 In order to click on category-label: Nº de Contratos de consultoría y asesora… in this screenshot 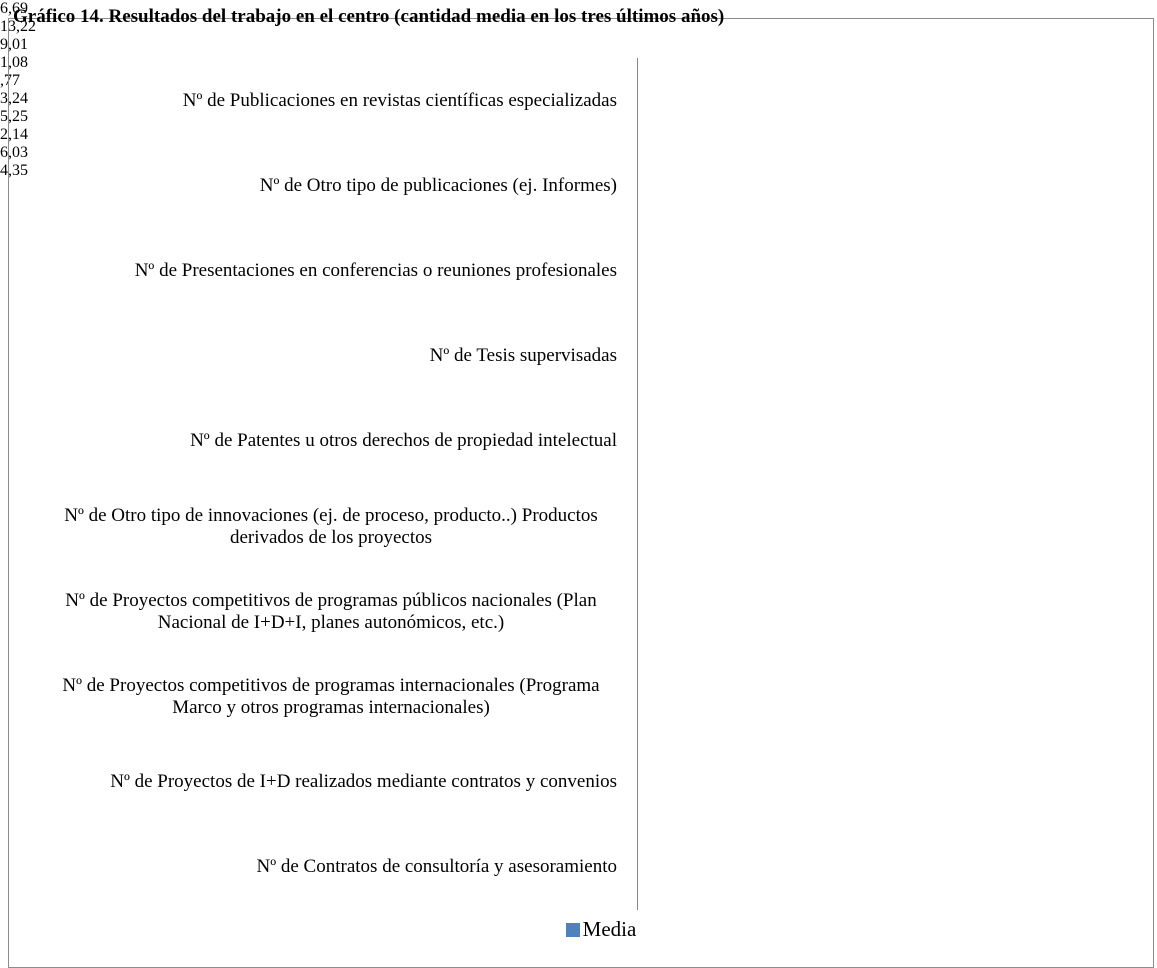, I will do `click(436, 867)`.